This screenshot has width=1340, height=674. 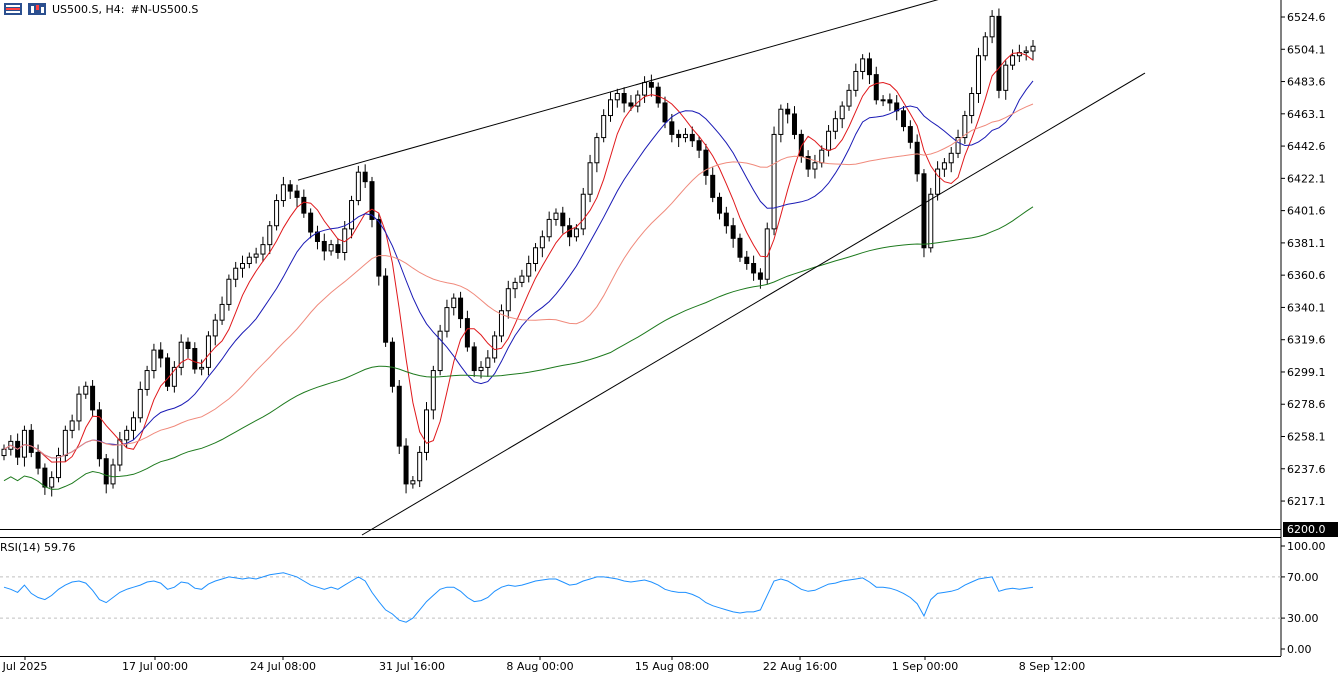 What do you see at coordinates (1306, 340) in the screenshot?
I see `price-tick-label: 6319.6` at bounding box center [1306, 340].